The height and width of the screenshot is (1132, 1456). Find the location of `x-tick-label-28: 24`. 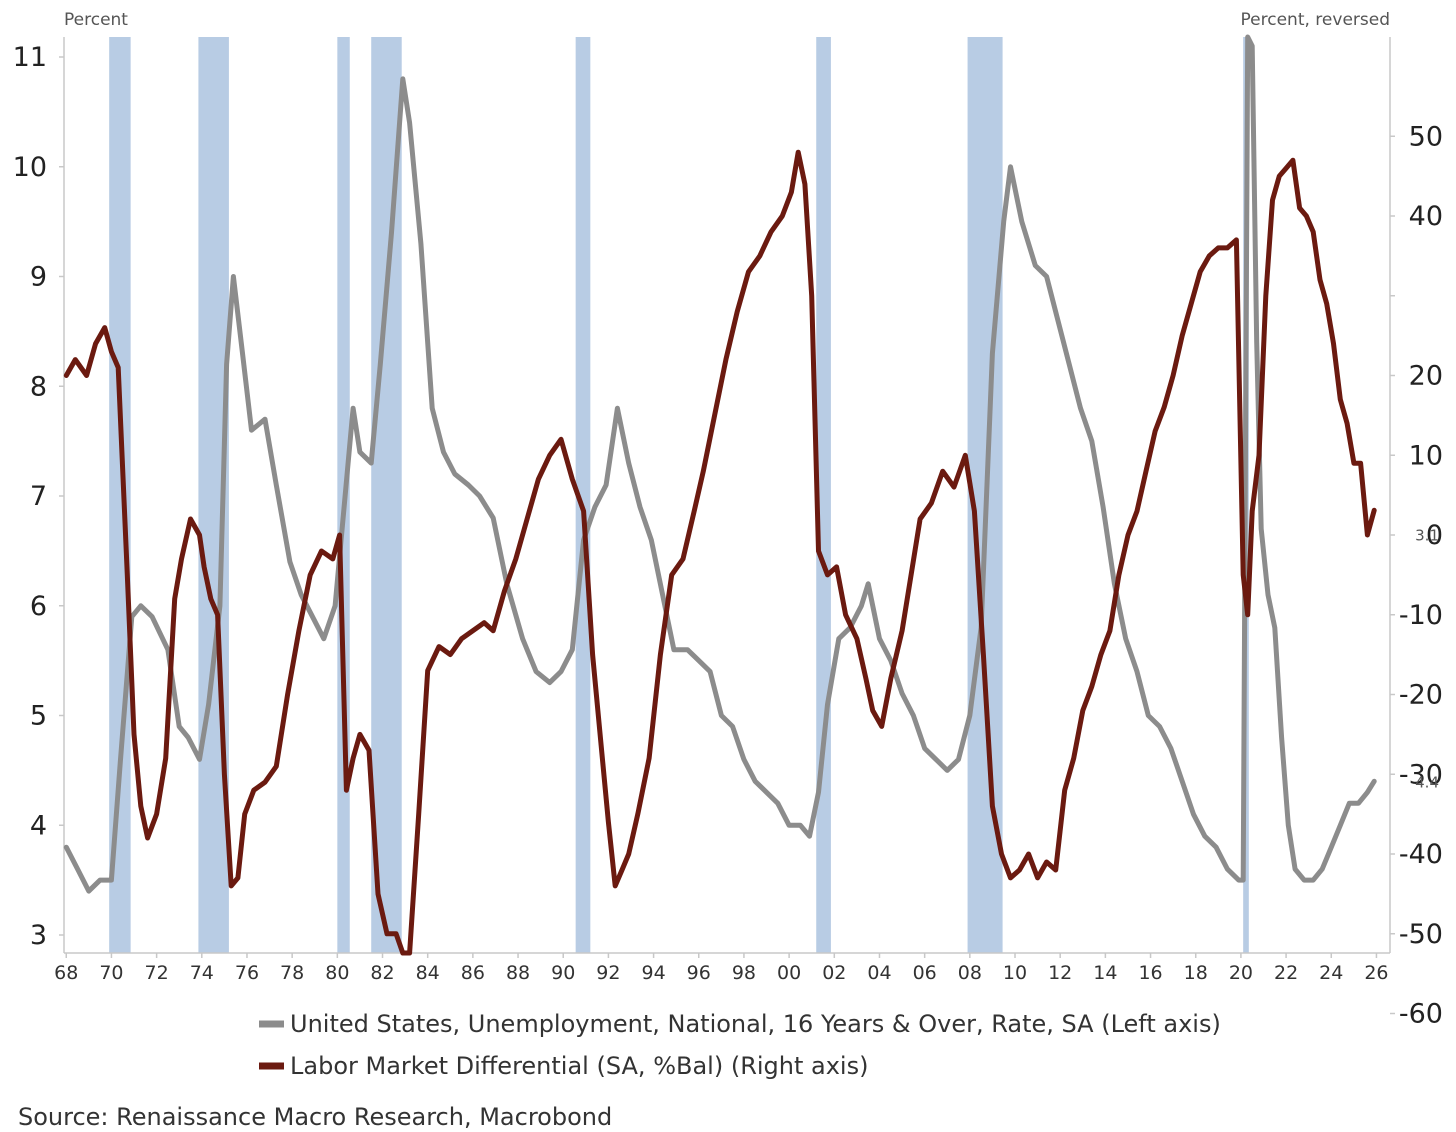

x-tick-label-28: 24 is located at coordinates (1331, 973).